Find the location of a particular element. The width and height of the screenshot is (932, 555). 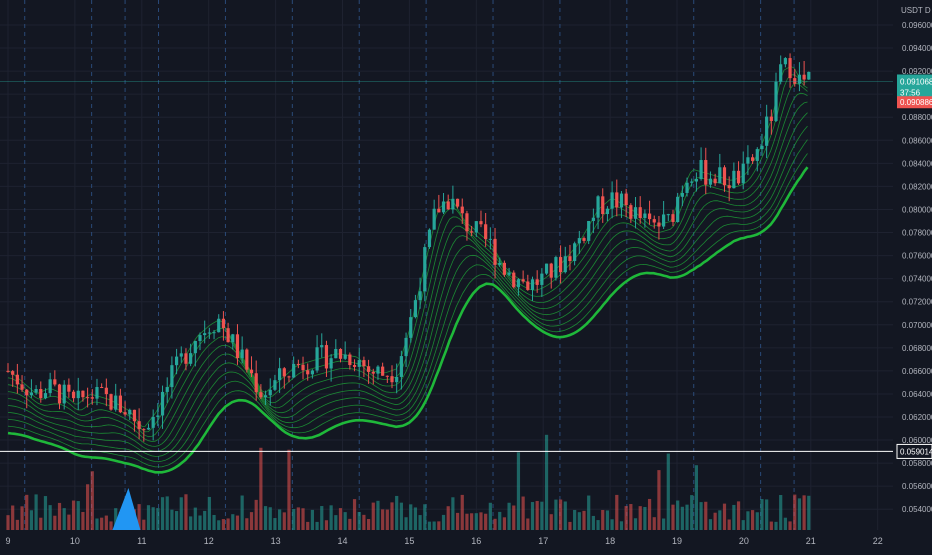

x-tick-label: 14 is located at coordinates (342, 541).